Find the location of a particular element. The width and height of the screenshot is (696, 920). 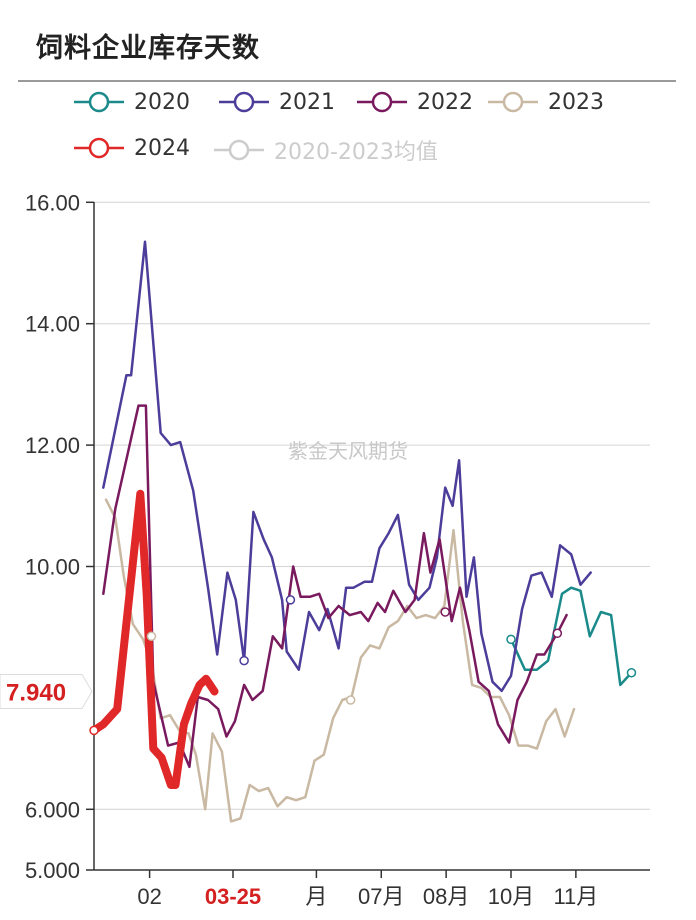

watermark: 紫金天风期货 is located at coordinates (348, 451).